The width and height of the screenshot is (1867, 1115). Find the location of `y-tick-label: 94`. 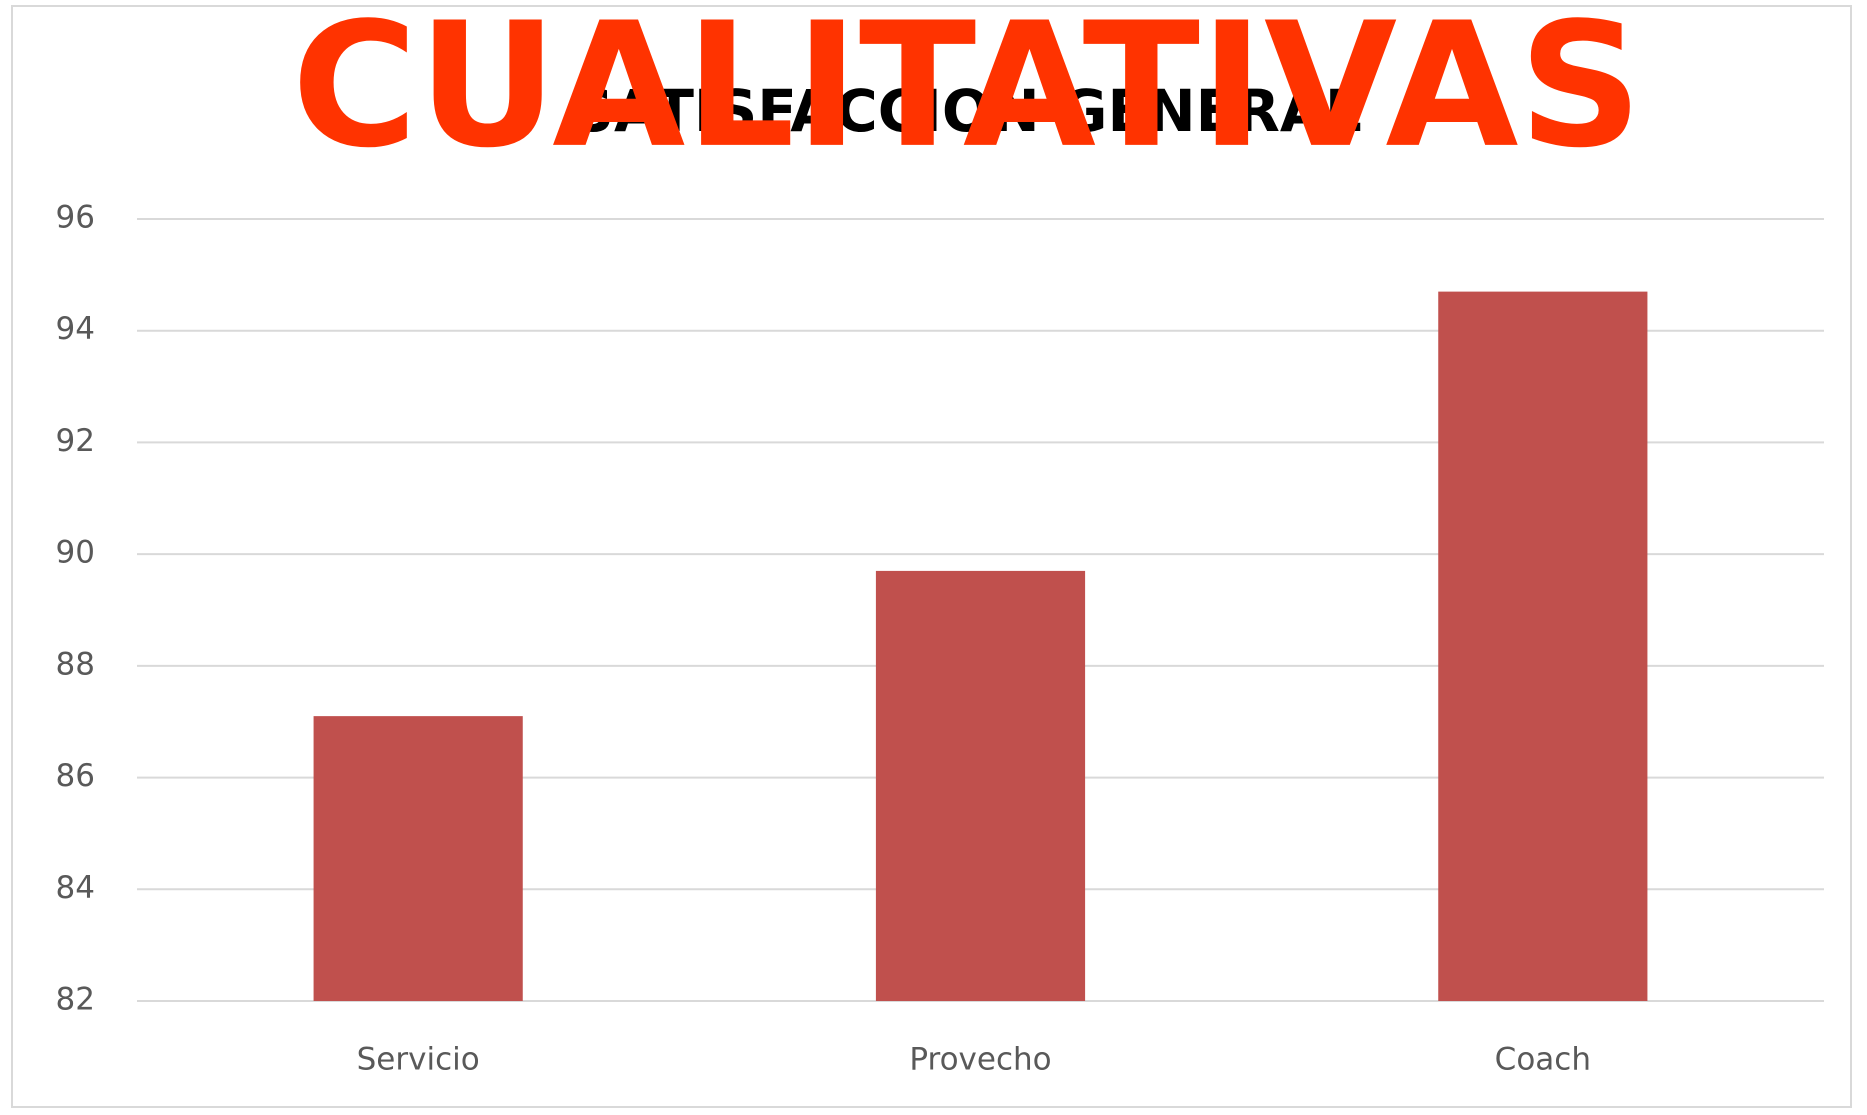

y-tick-label: 94 is located at coordinates (75, 329).